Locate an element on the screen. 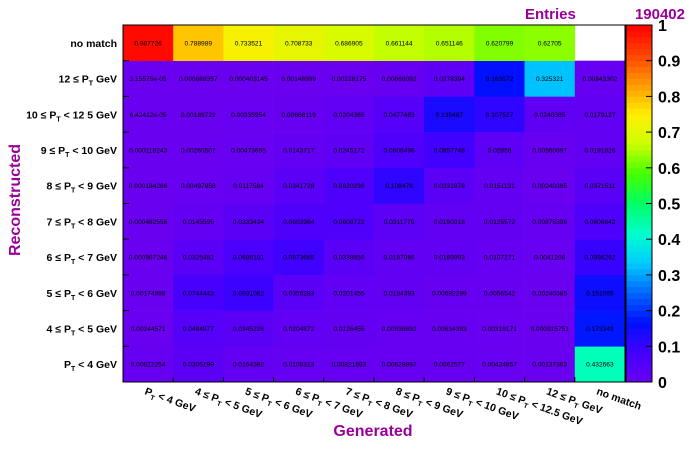  cell-value-label: 0.00240385 is located at coordinates (549, 293).